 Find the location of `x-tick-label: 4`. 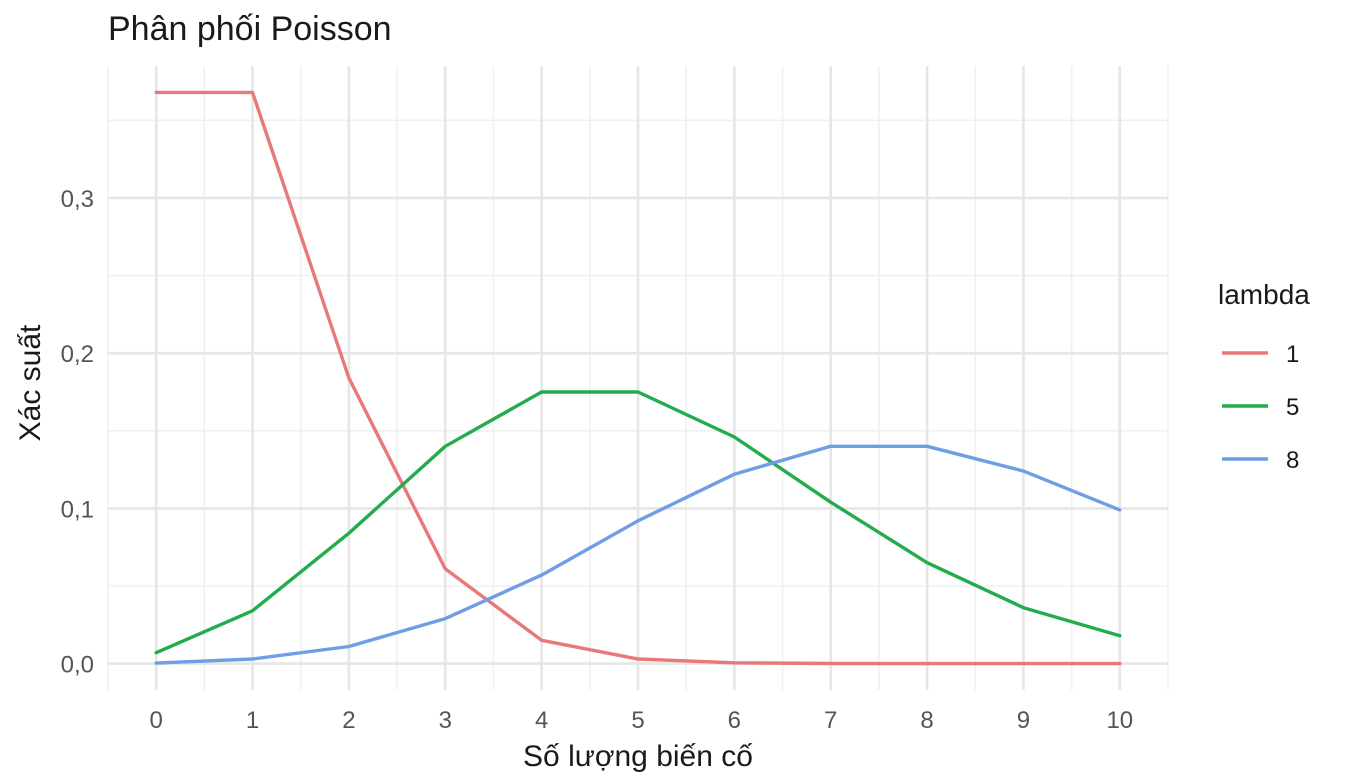

x-tick-label: 4 is located at coordinates (541, 720).